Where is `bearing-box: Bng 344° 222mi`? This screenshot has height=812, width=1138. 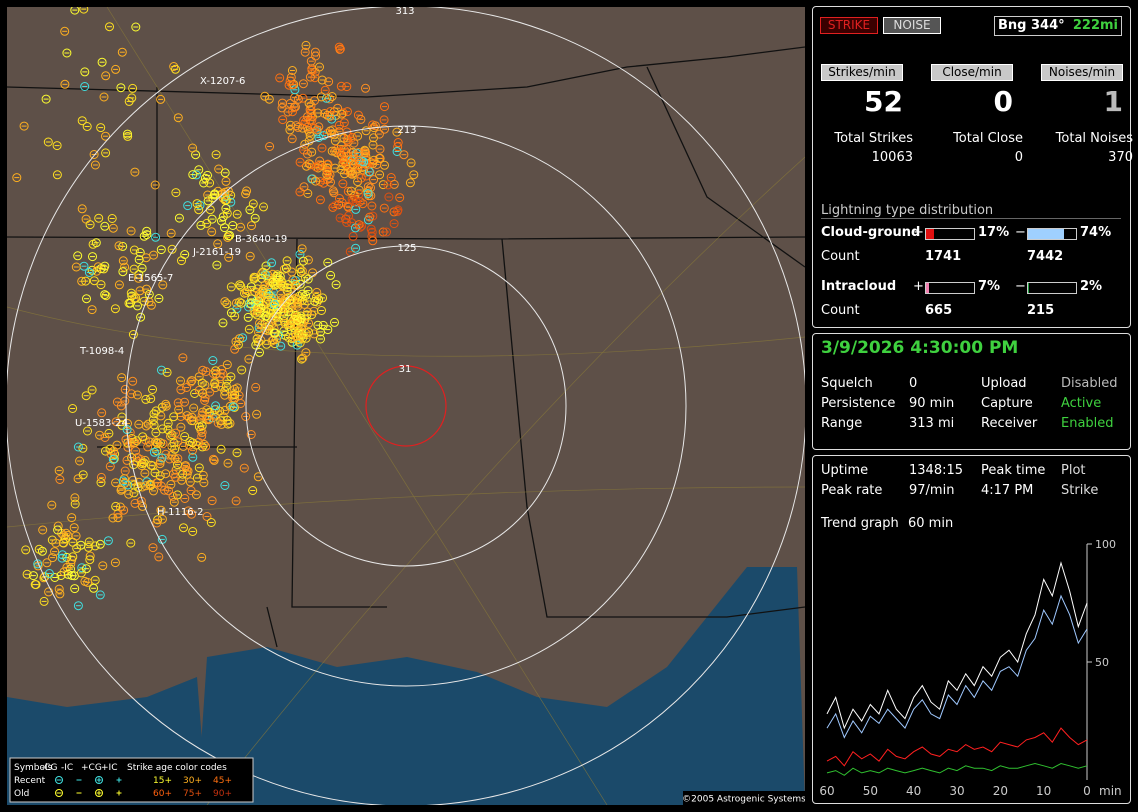
bearing-box: Bng 344° 222mi is located at coordinates (1058, 26).